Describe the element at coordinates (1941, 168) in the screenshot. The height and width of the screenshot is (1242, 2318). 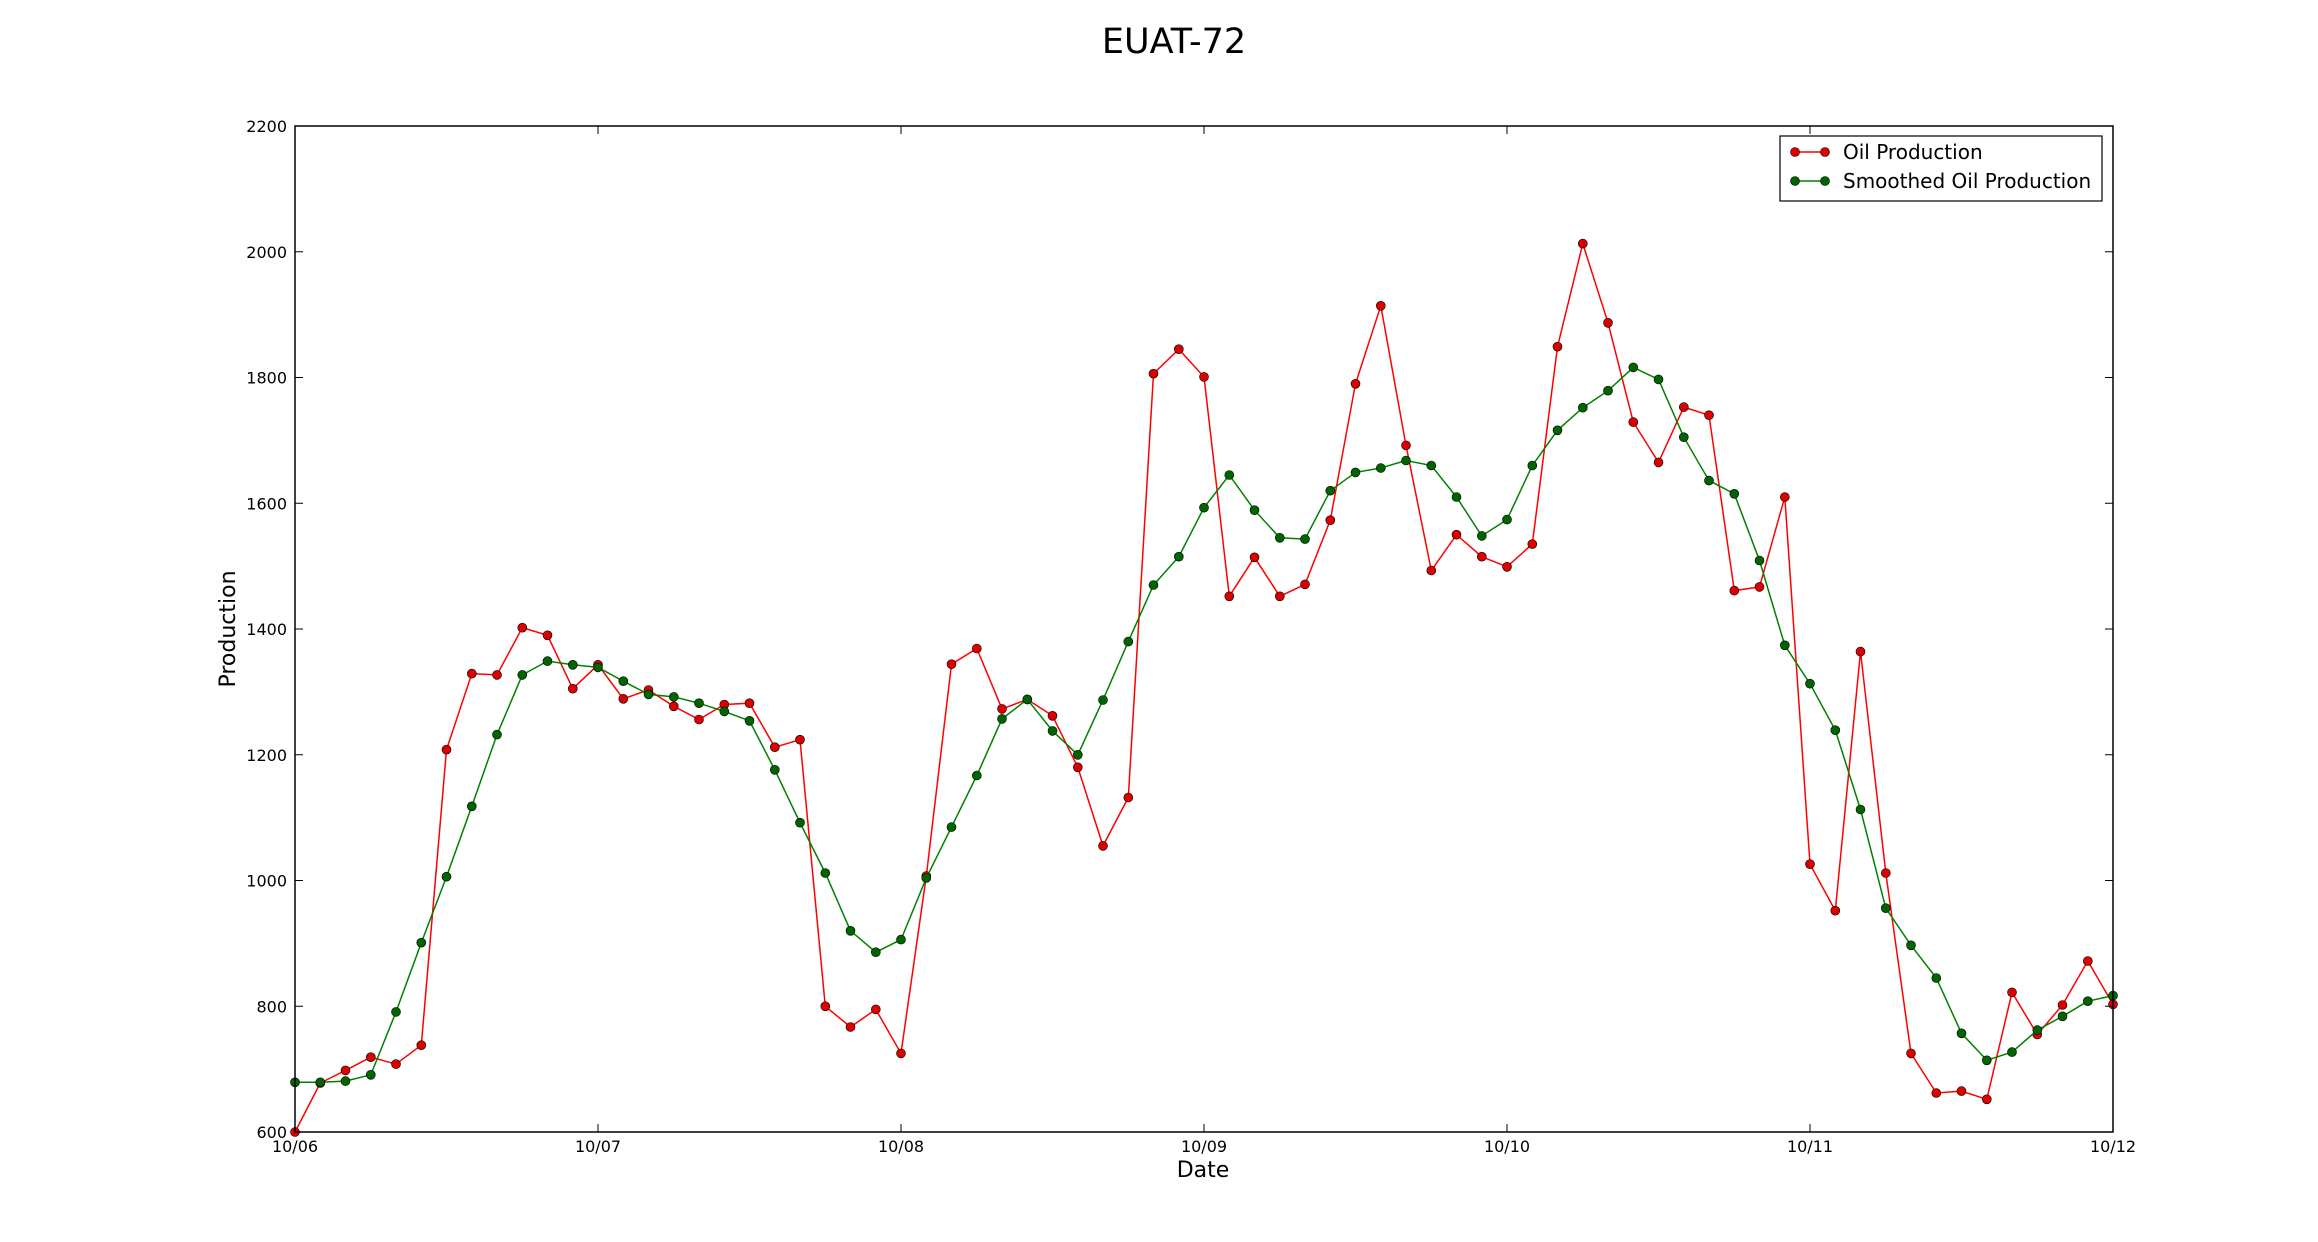
I see `legend: Oil Production Smoothed Oil Production` at that location.